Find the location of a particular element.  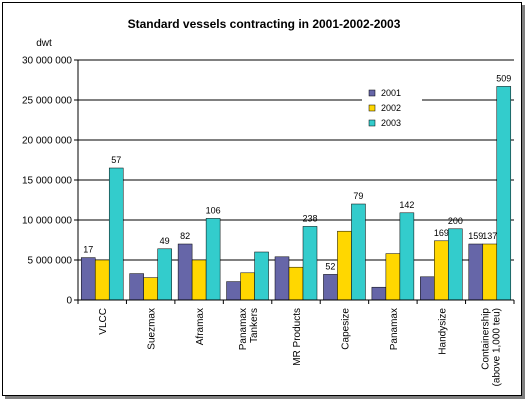

data-label: 509 is located at coordinates (503, 78).